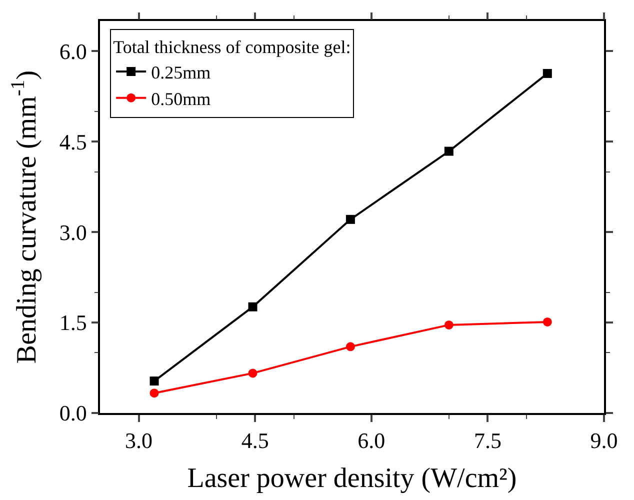  What do you see at coordinates (73, 413) in the screenshot?
I see `y-tick-label: 0.0` at bounding box center [73, 413].